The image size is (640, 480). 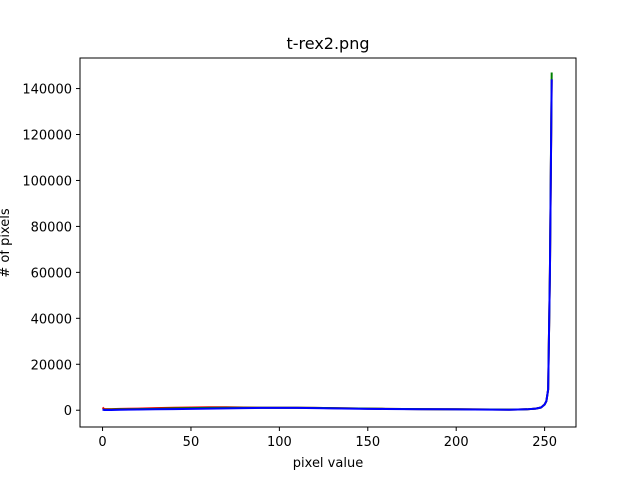 I want to click on y-tick-label-0: 0, so click(x=68, y=411).